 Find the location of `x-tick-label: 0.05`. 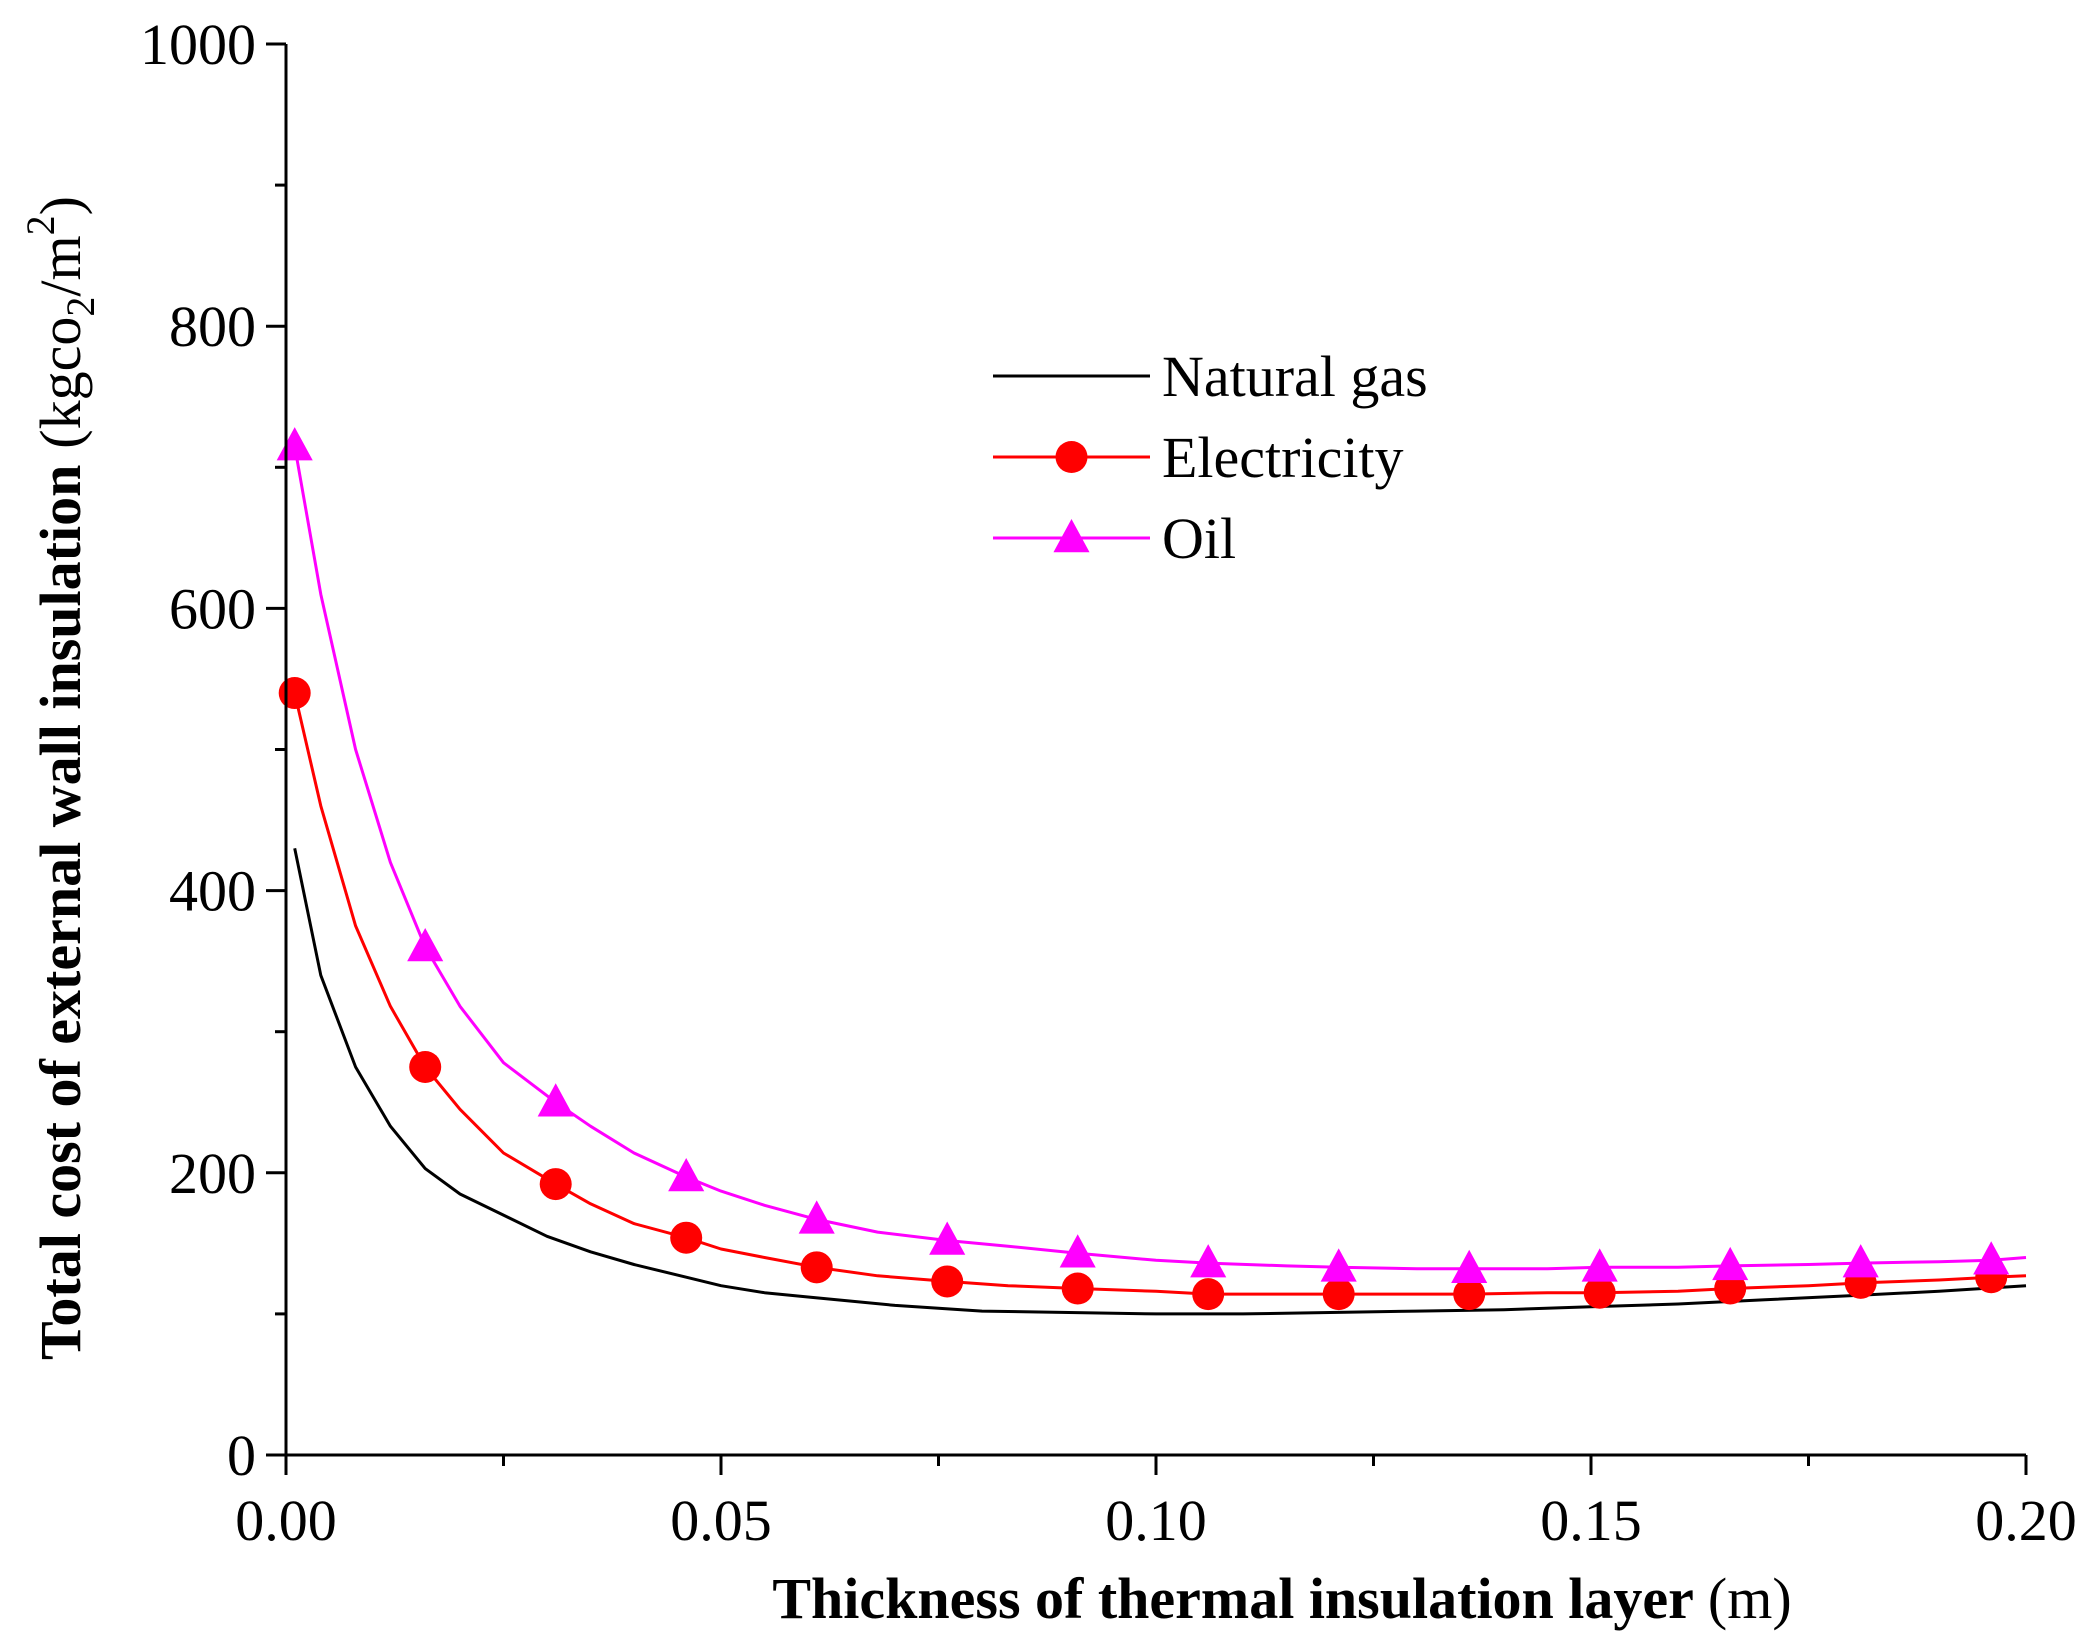

x-tick-label: 0.05 is located at coordinates (721, 1520).